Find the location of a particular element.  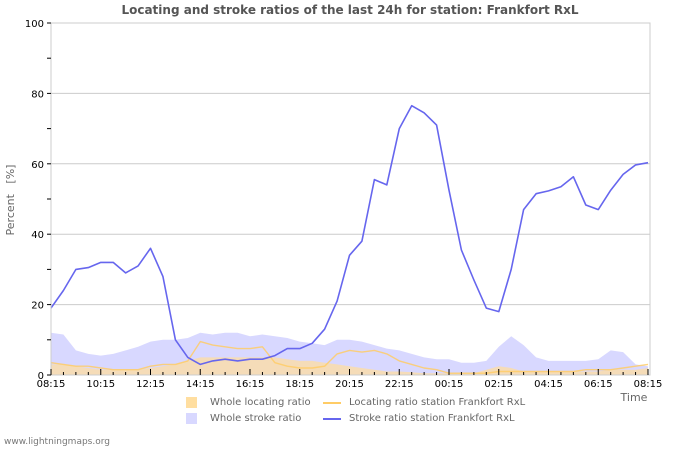

whole-stroke-swatch-icon is located at coordinates (191, 418).